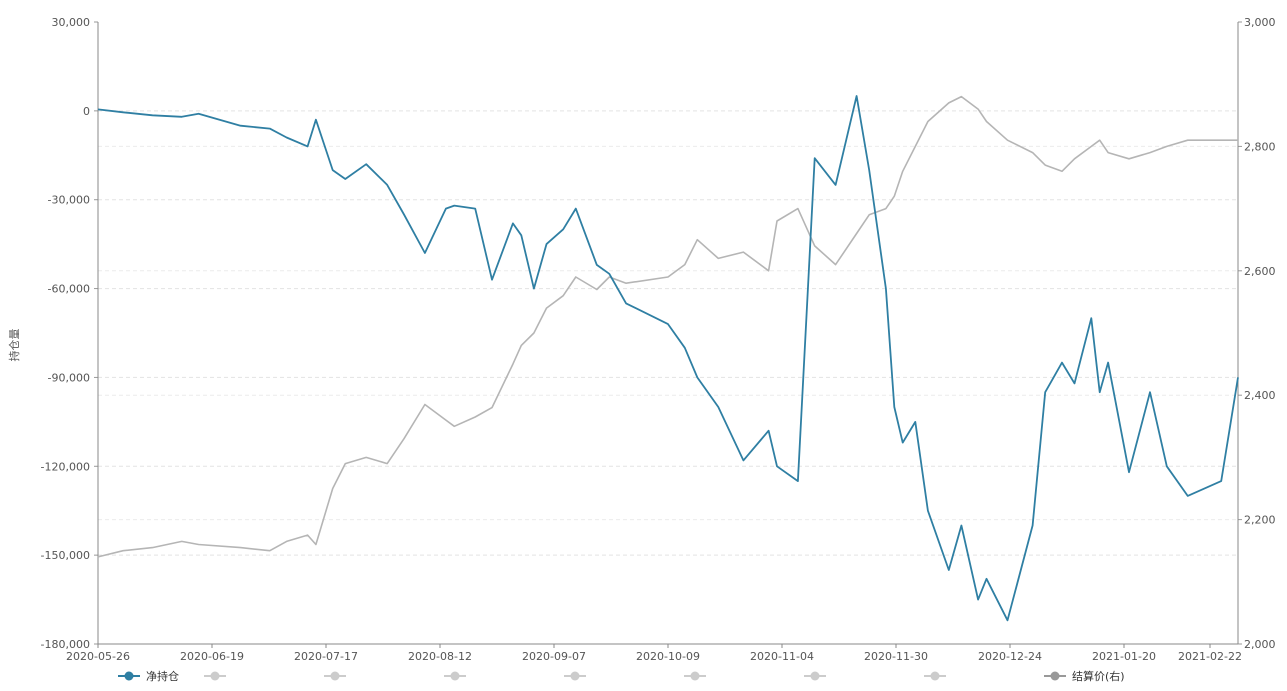 Image resolution: width=1287 pixels, height=691 pixels. What do you see at coordinates (1098, 676) in the screenshot?
I see `legend-label: 结算价(右)` at bounding box center [1098, 676].